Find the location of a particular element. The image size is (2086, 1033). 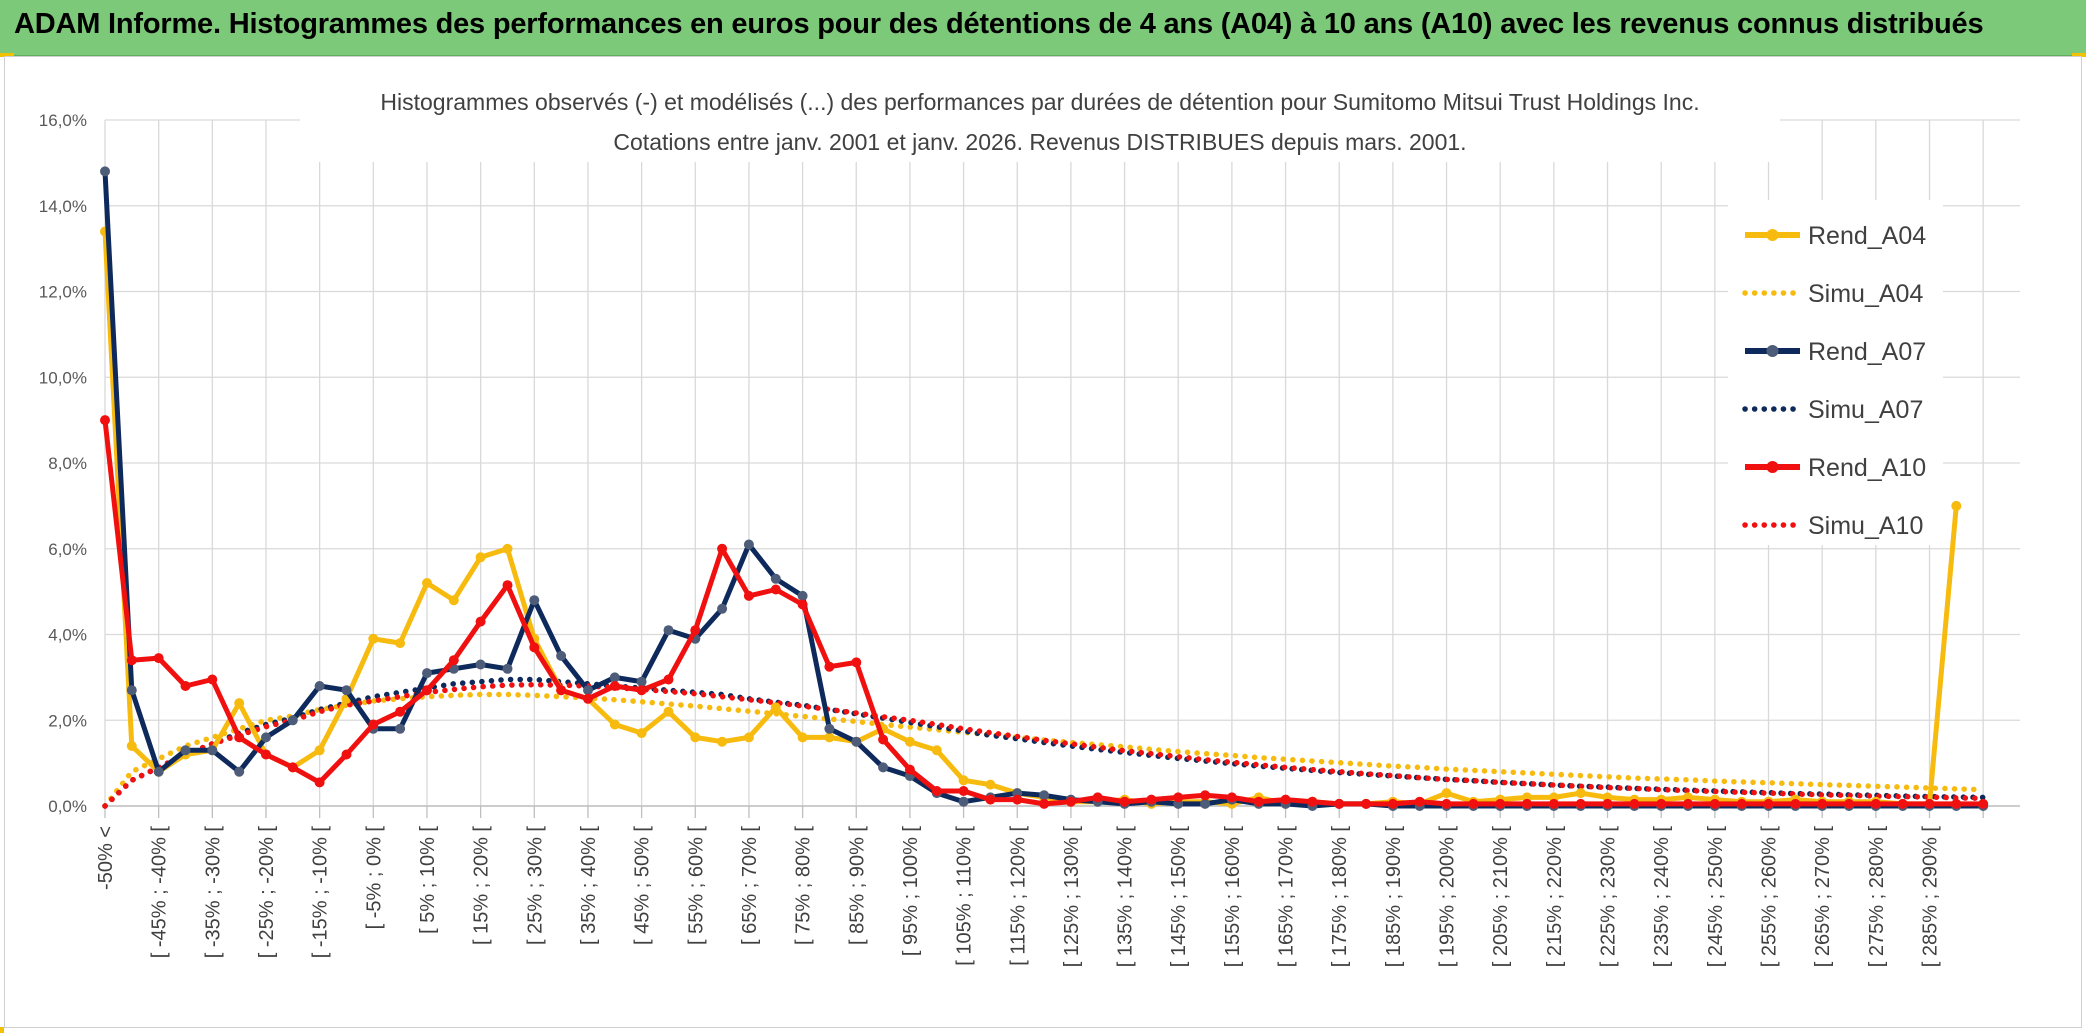

x-tick-label: [ 85% ; 90% [ is located at coordinates (857, 885).